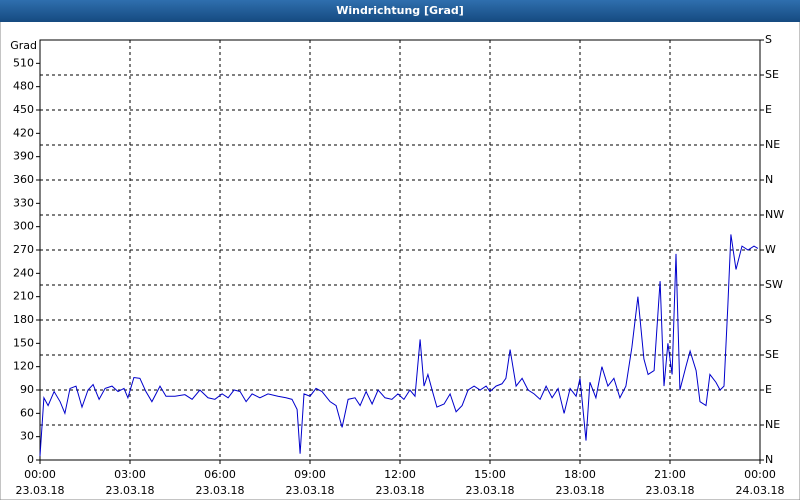  Describe the element at coordinates (770, 249) in the screenshot. I see `y2-tick-label: W` at that location.